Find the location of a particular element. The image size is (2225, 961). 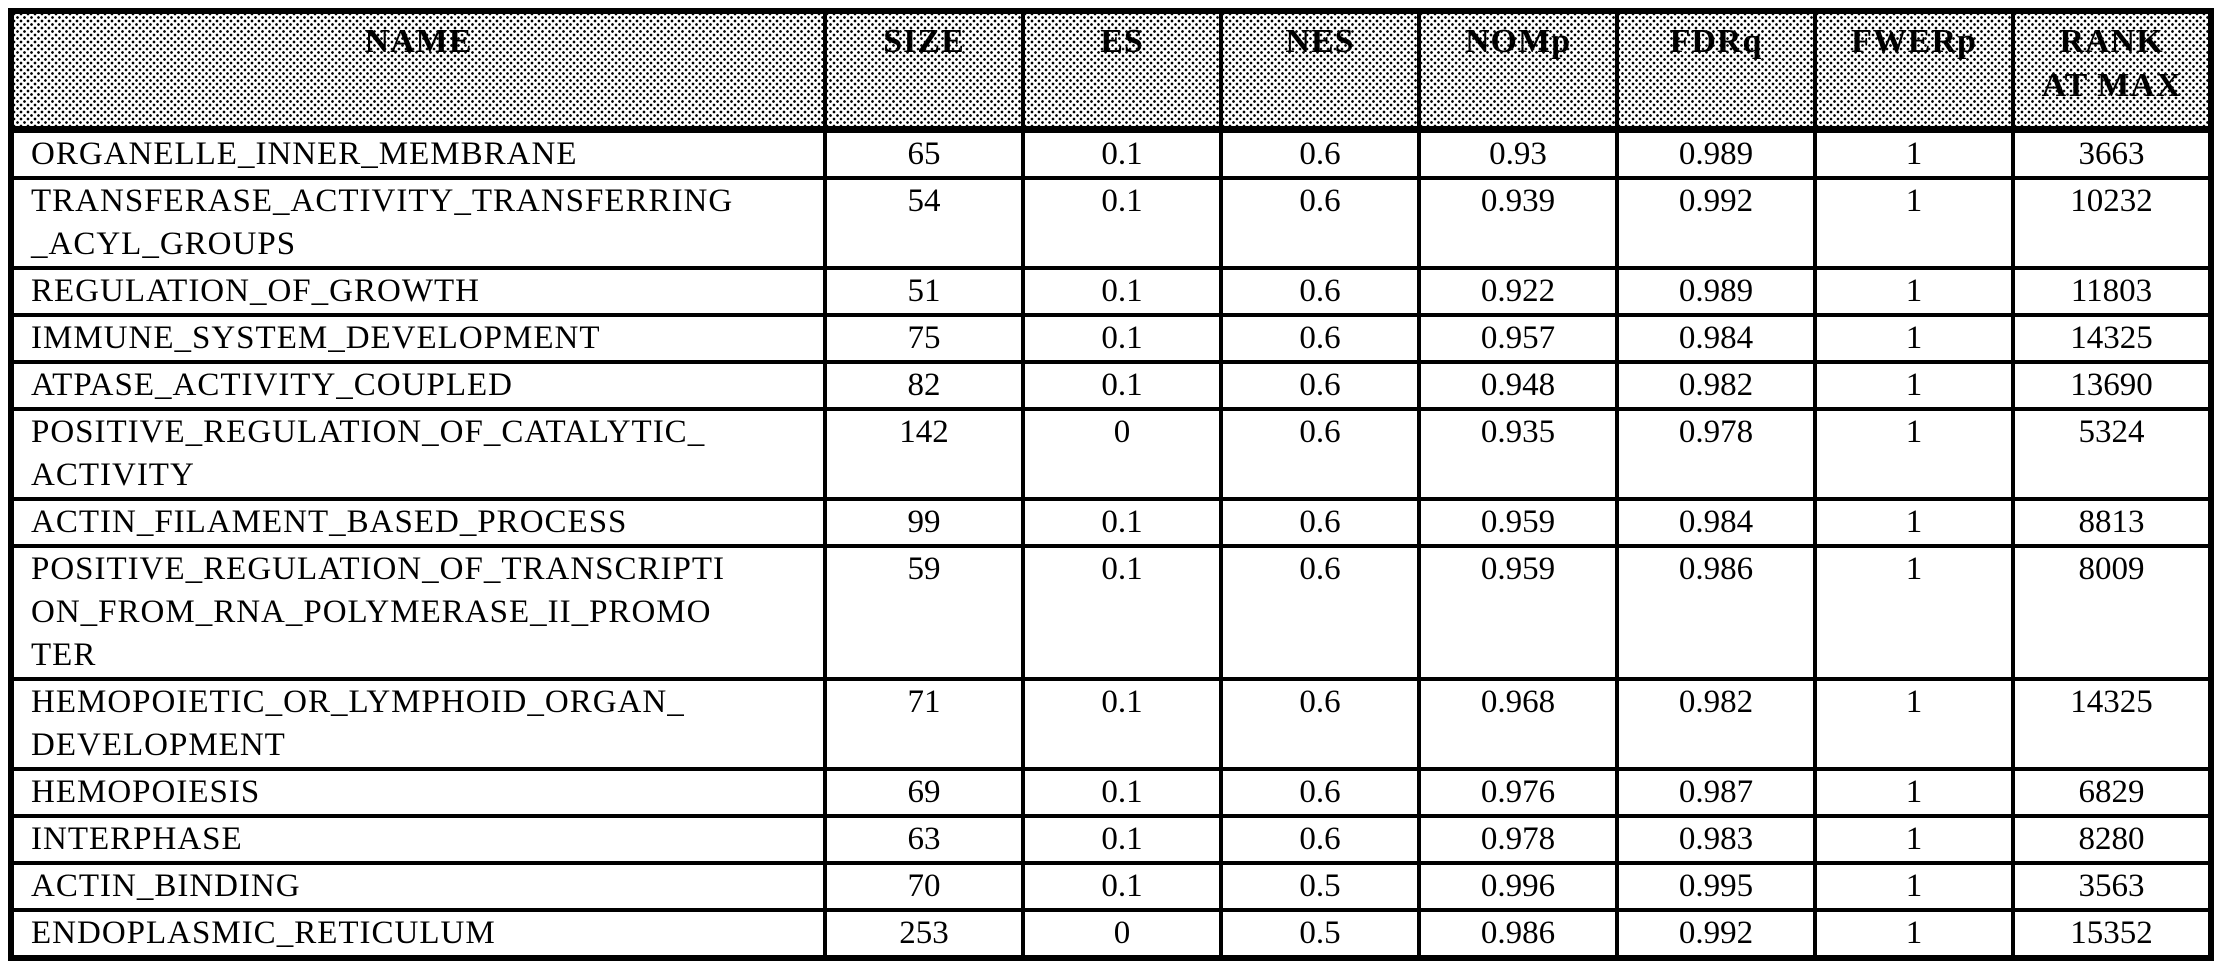

cell-rank: 15352 is located at coordinates (2112, 934).